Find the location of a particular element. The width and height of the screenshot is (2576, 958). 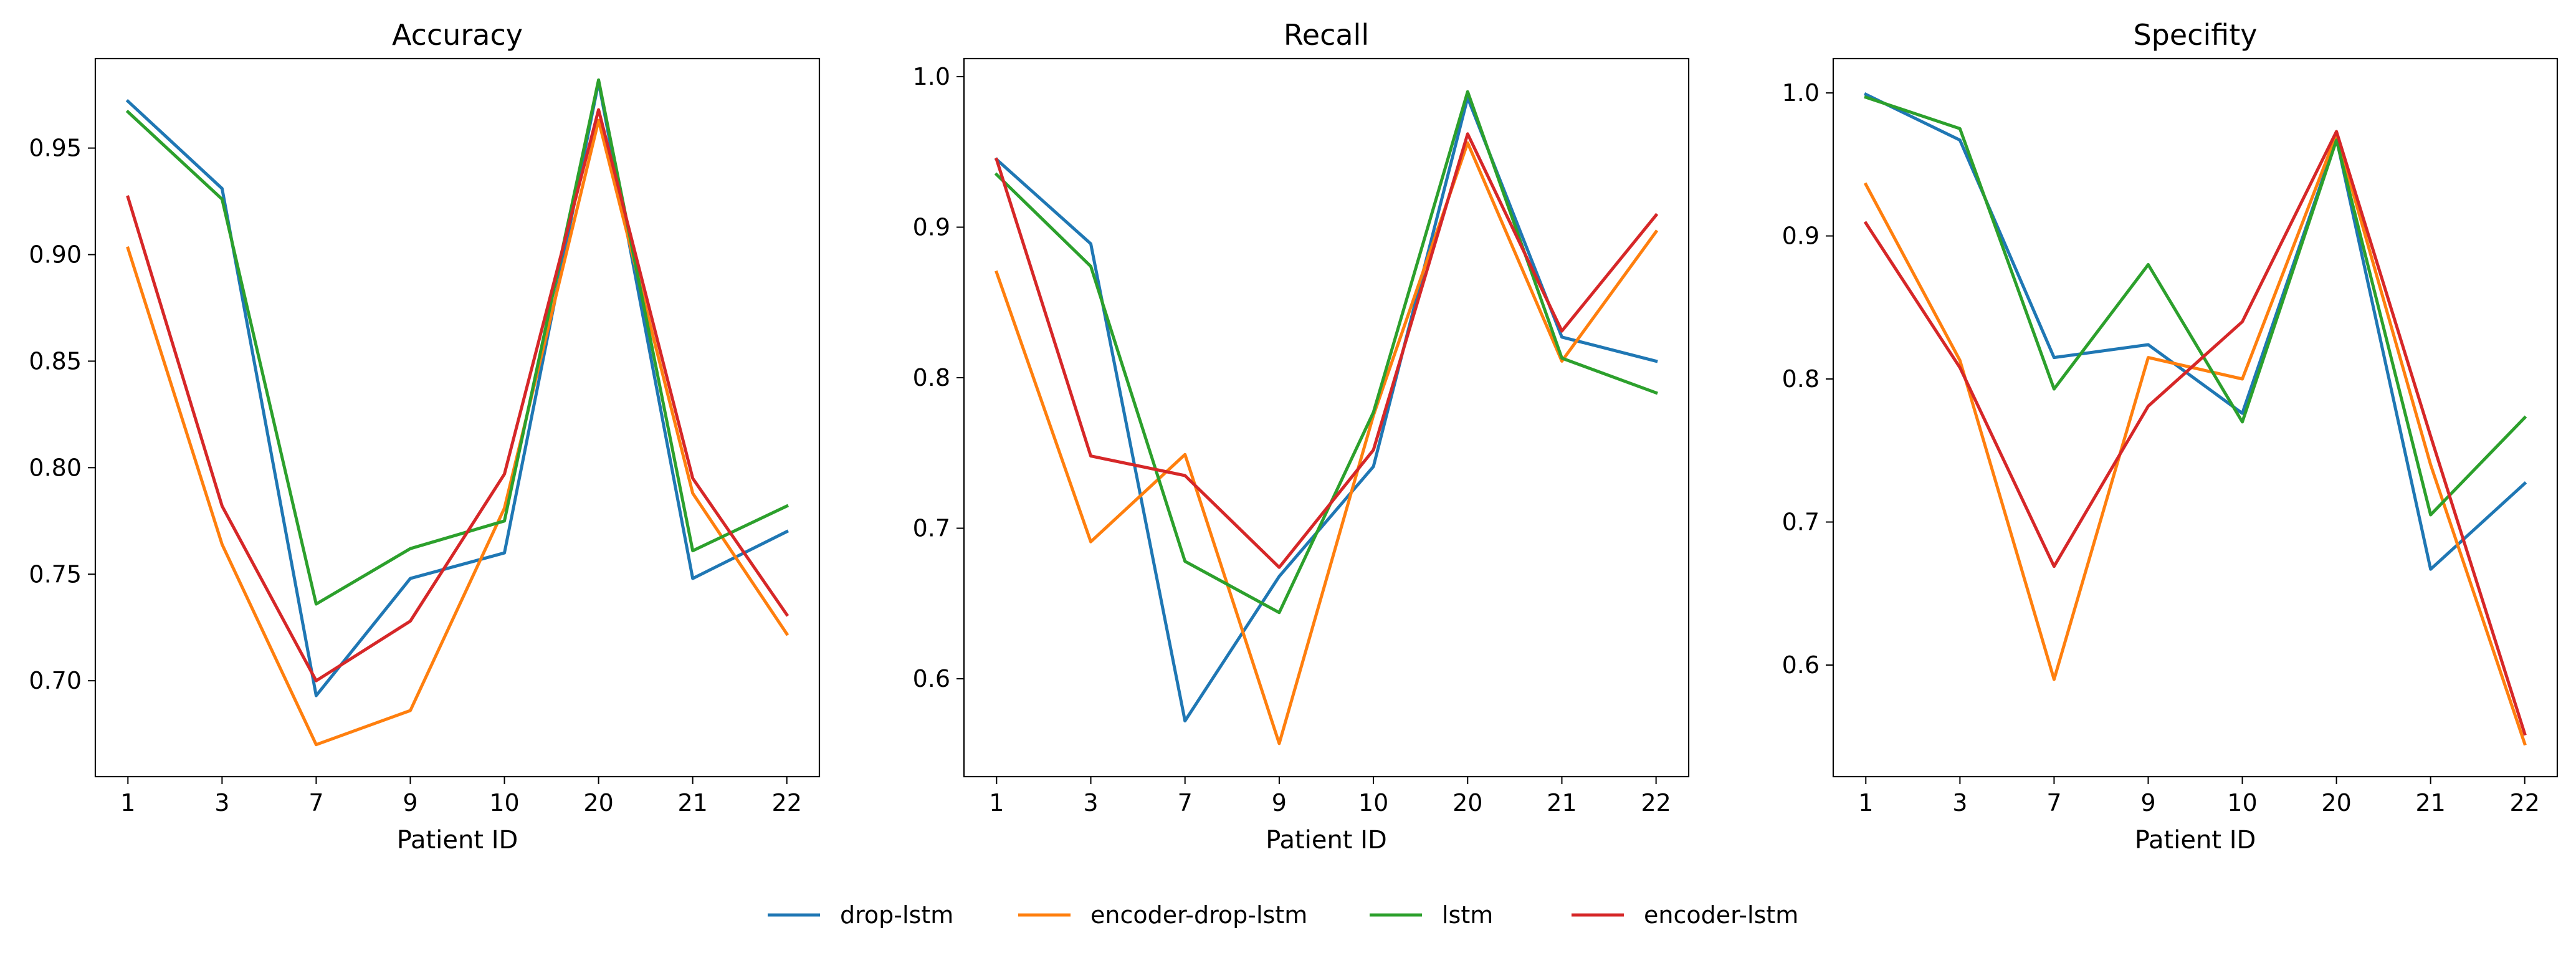

y-tick-label: 0.80 is located at coordinates (56, 467).